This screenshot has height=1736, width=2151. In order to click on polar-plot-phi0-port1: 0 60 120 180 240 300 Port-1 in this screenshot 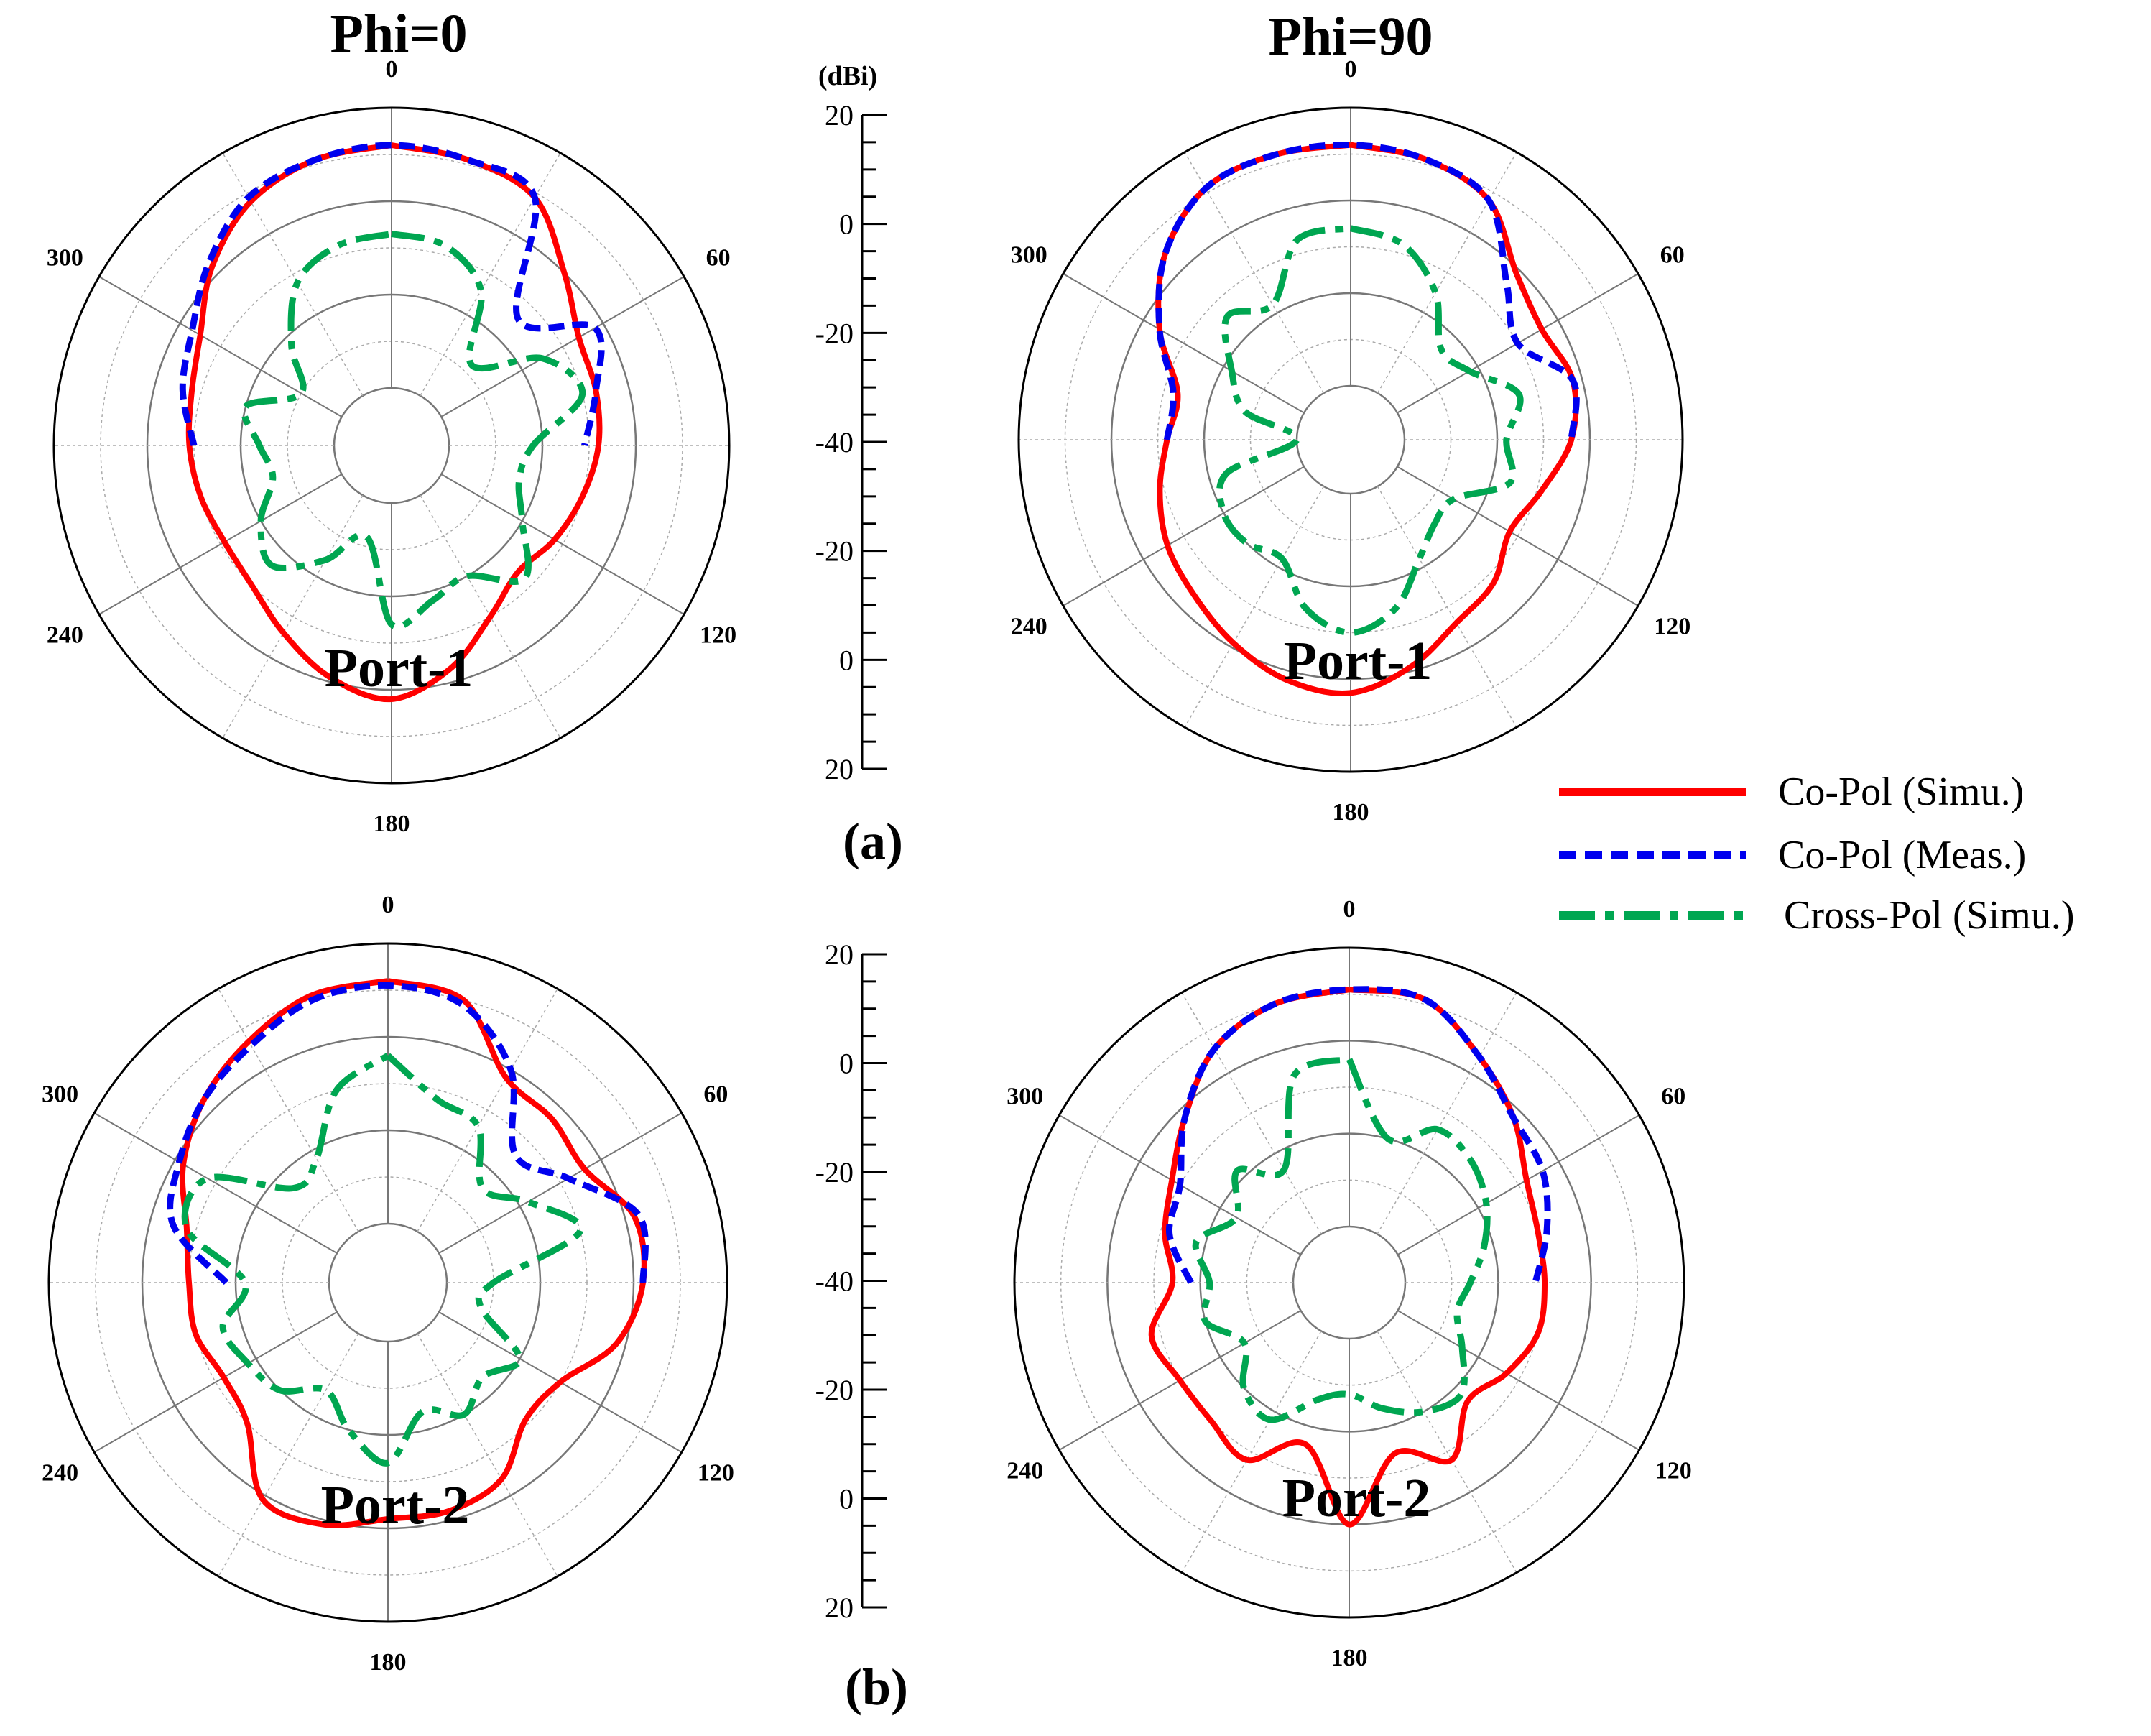, I will do `click(391, 446)`.